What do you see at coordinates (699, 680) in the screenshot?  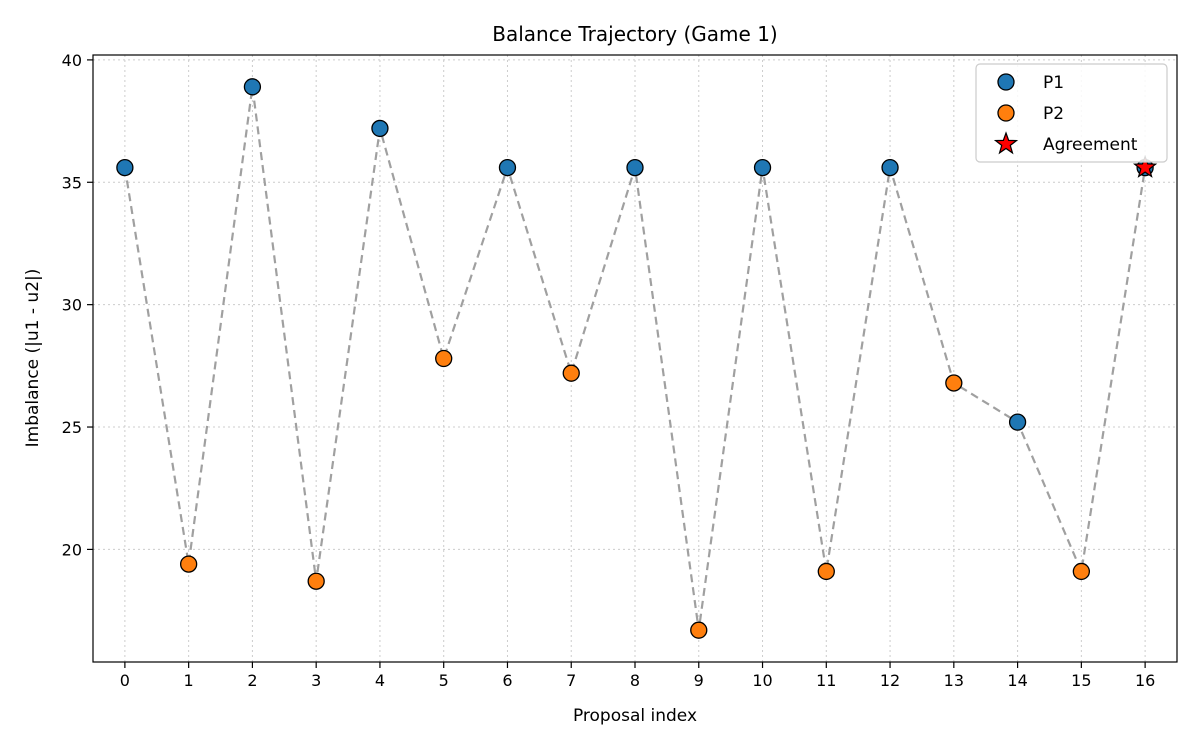 I see `x-tick-label: 9` at bounding box center [699, 680].